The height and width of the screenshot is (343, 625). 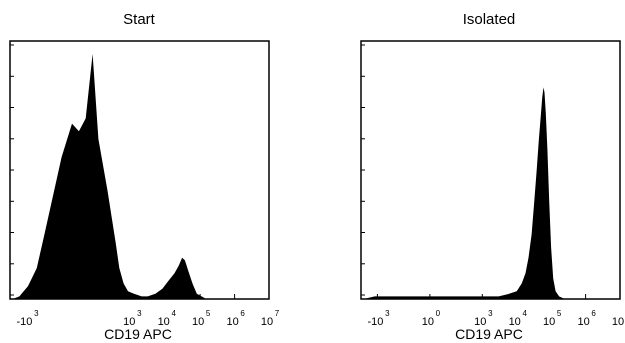 I want to click on y-ticks-start, so click(x=12, y=170).